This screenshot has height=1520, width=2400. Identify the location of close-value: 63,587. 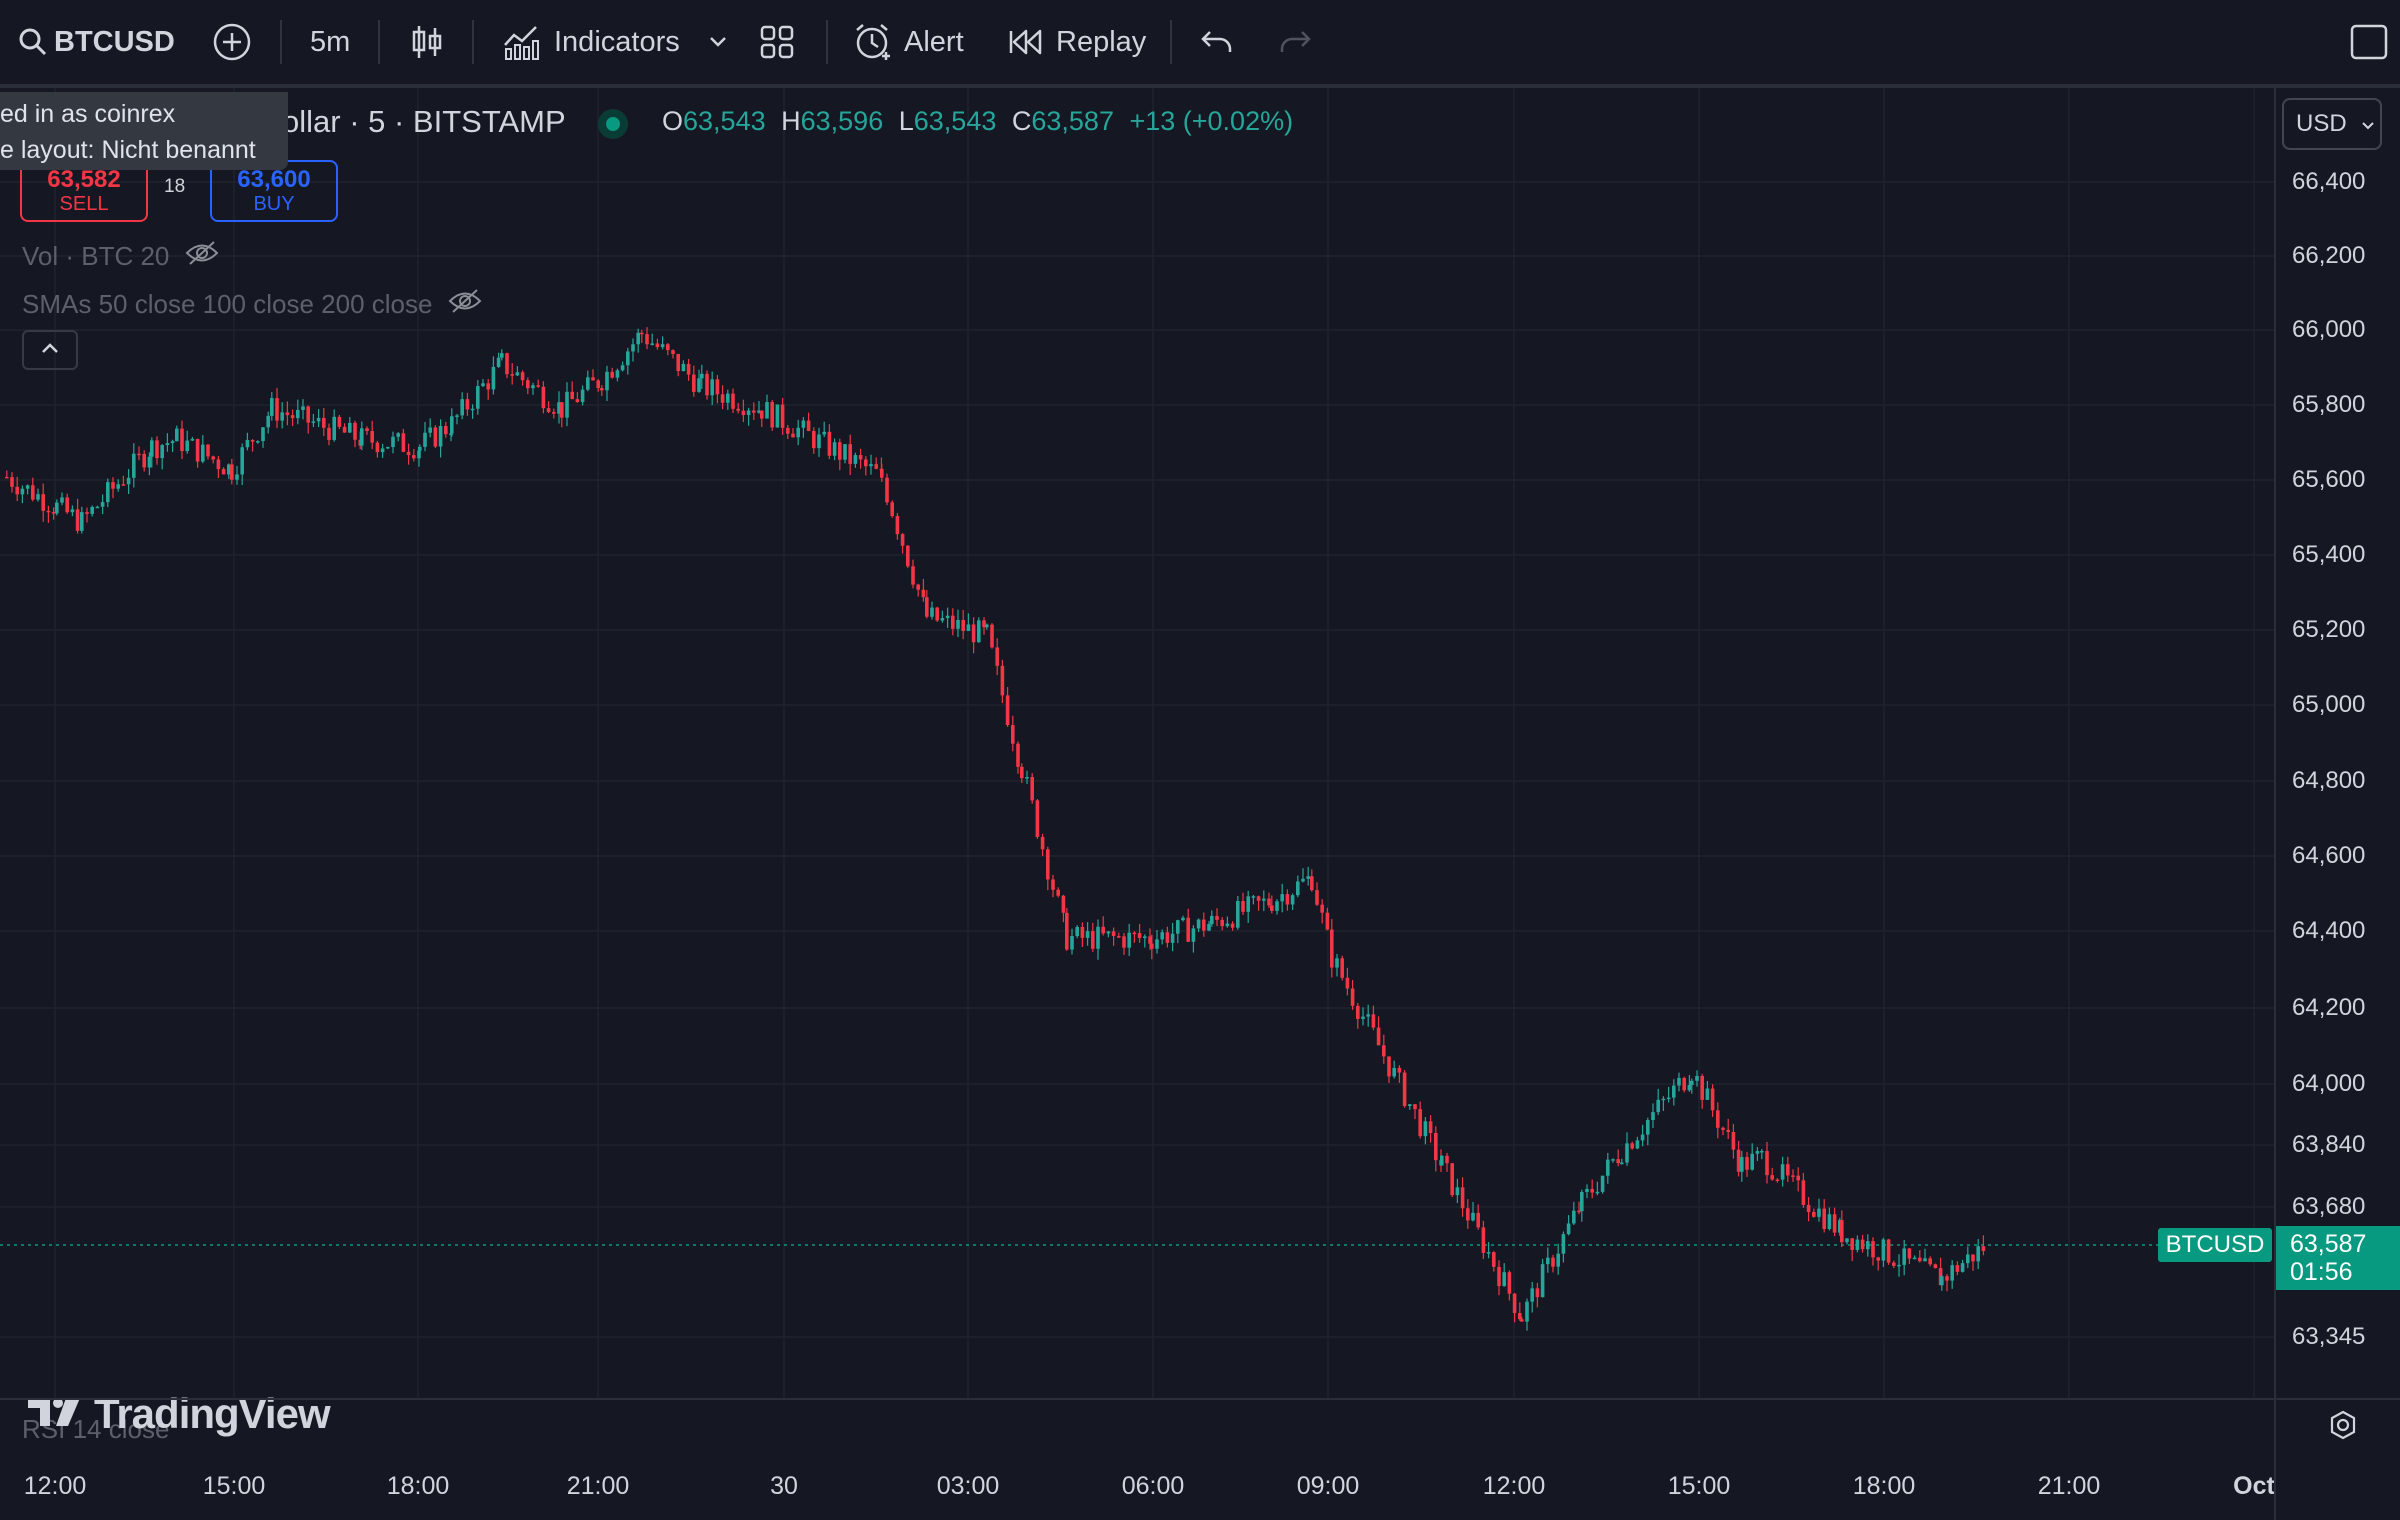
(1072, 121).